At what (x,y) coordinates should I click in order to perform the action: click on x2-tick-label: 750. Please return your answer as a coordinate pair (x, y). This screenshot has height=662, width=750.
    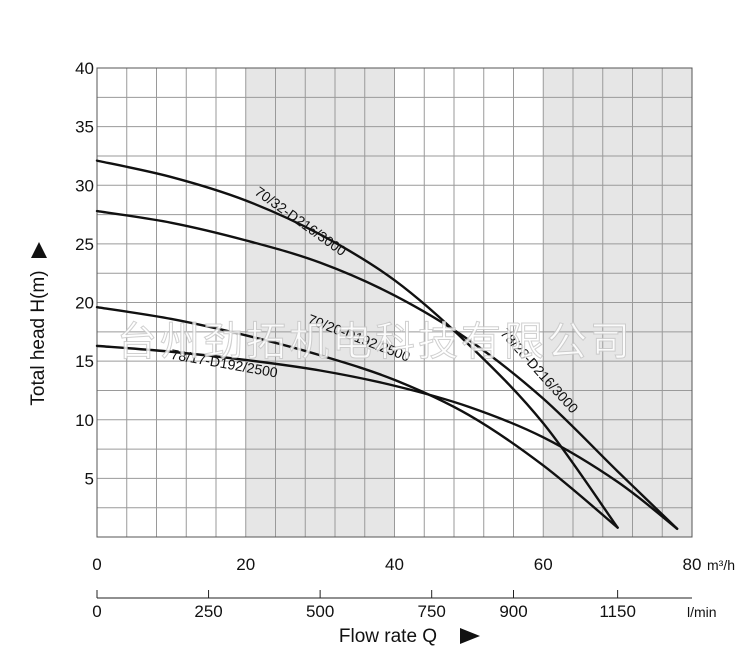
    Looking at the image, I should click on (432, 611).